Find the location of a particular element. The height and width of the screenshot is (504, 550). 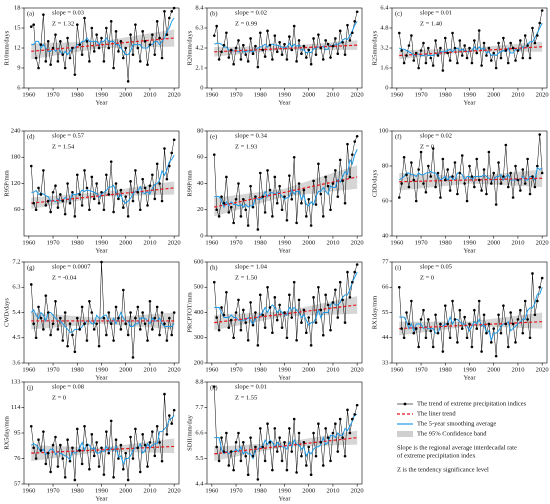

smoothing-line is located at coordinates (286, 436).